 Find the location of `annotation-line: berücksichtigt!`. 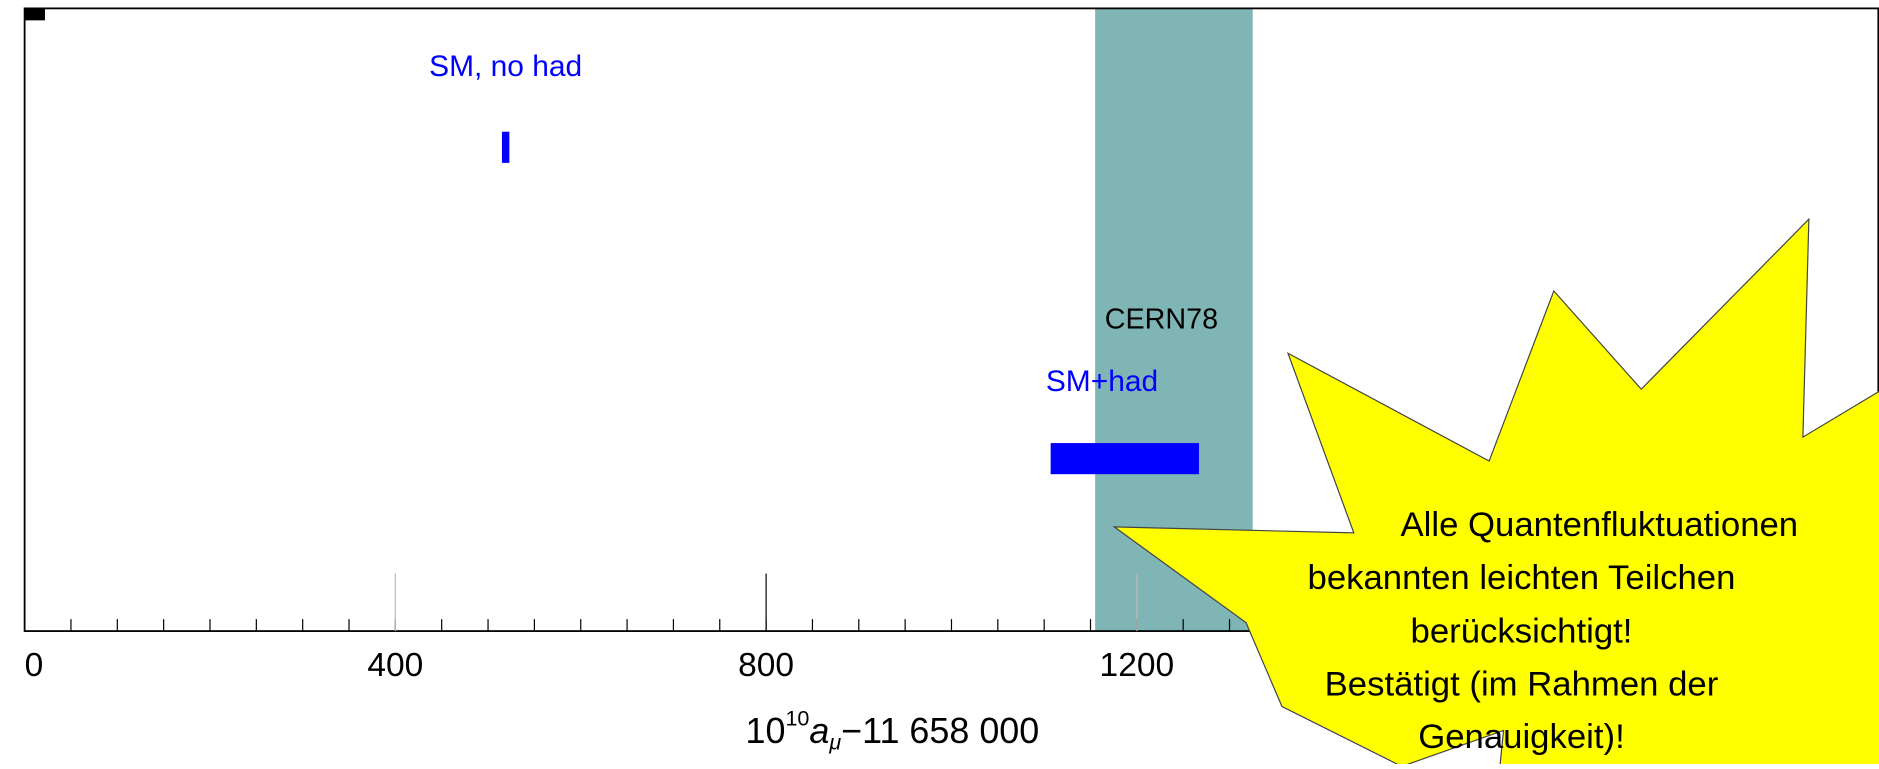

annotation-line: berücksichtigt! is located at coordinates (1522, 632).